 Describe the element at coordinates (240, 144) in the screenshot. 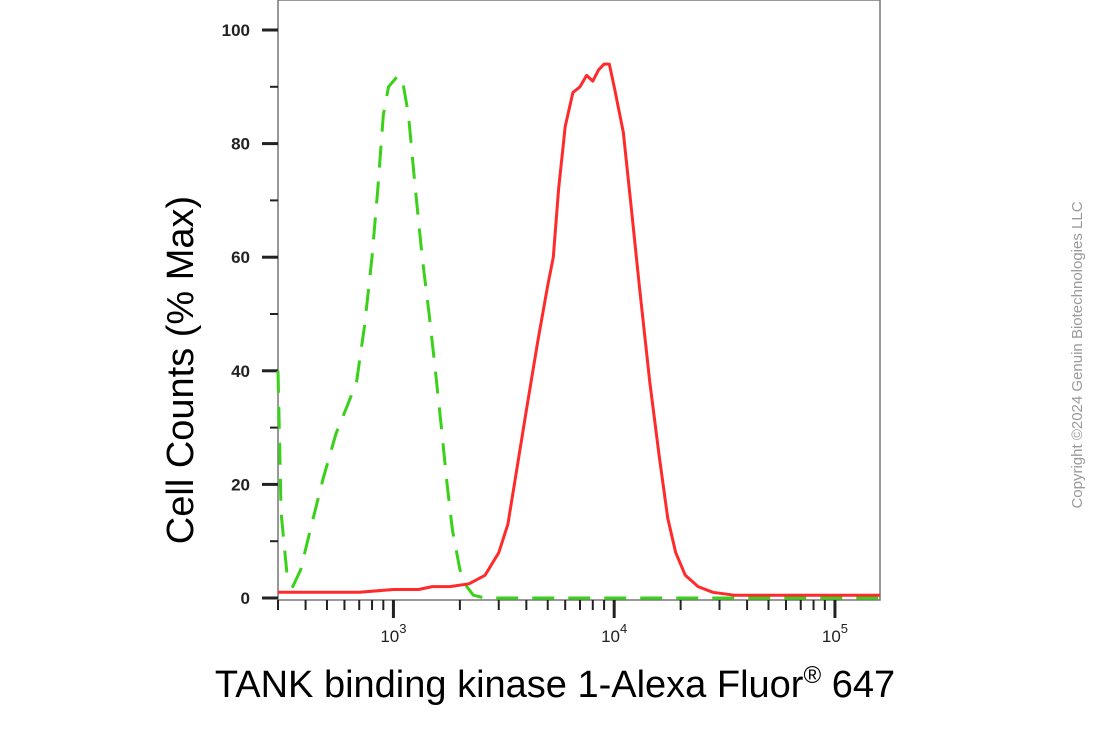

I see `y-tick-label: 80` at that location.